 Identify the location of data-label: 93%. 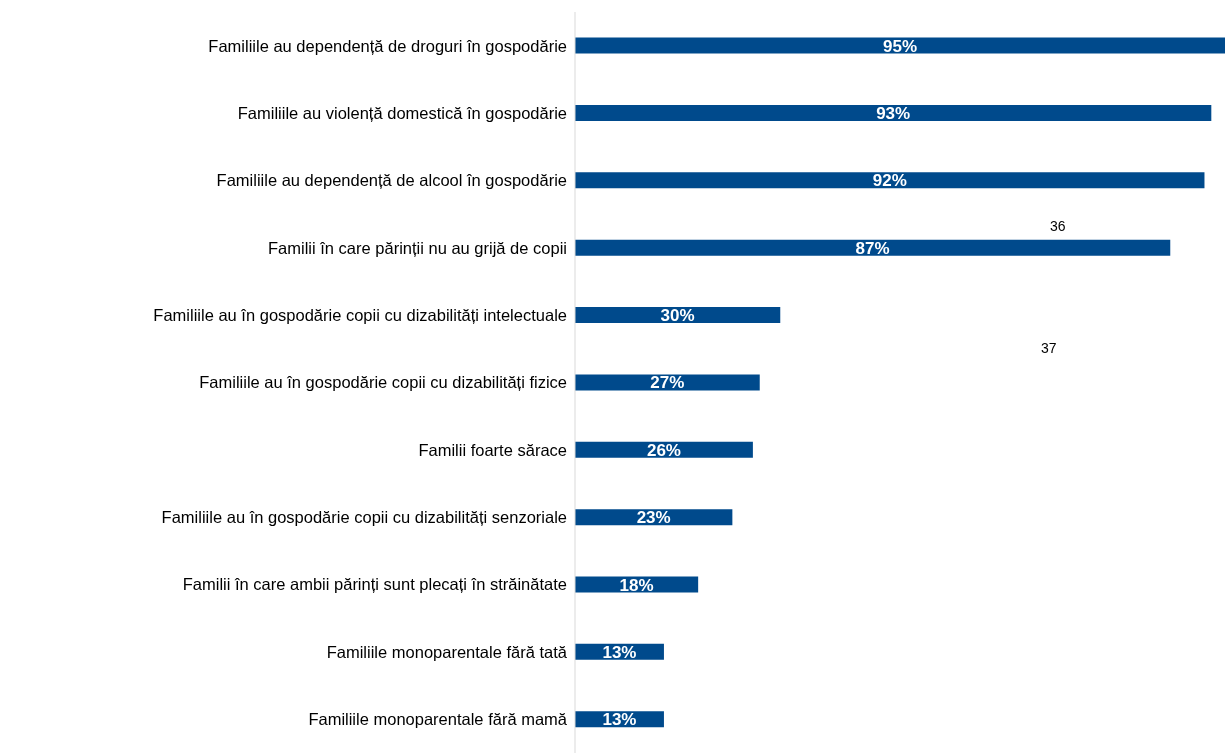
(893, 113).